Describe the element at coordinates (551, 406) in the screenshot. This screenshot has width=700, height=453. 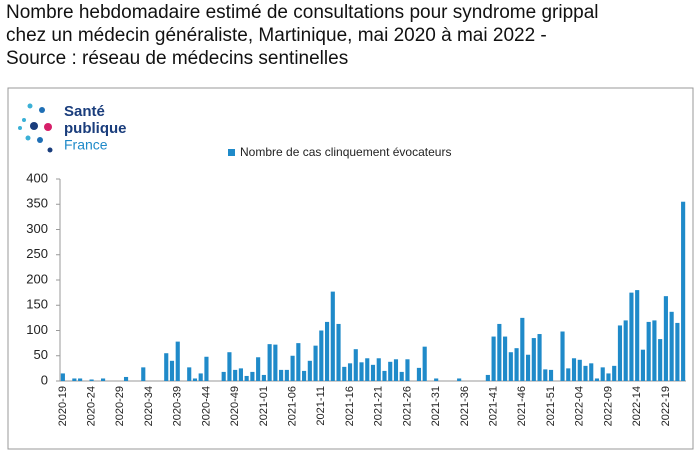
I see `x-tick-label: 2021-51` at that location.